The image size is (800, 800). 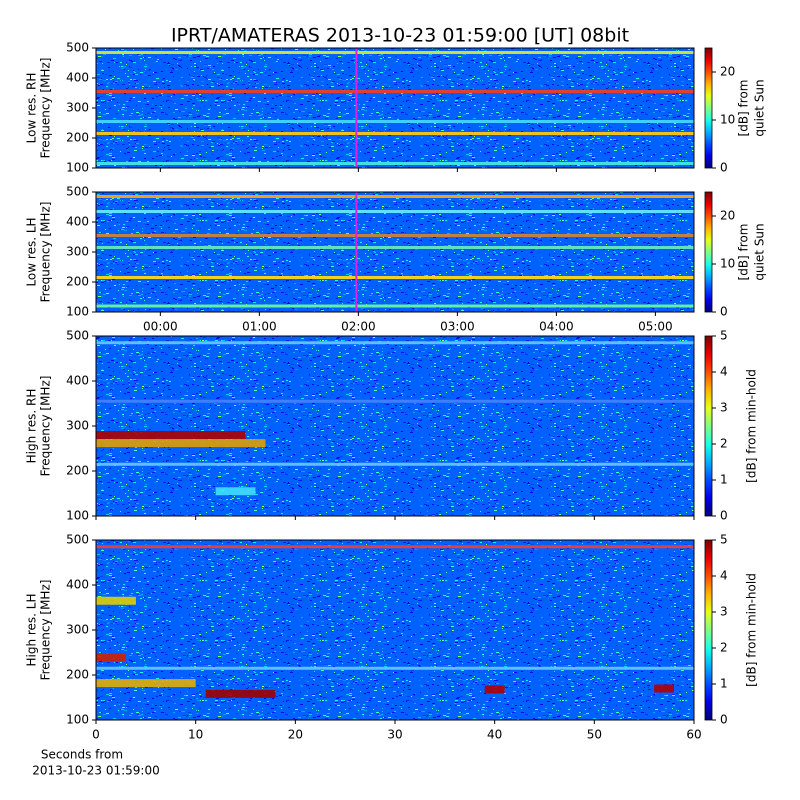 I want to click on x-axis-label: 2013-10-23 01:59:00, so click(x=95, y=771).